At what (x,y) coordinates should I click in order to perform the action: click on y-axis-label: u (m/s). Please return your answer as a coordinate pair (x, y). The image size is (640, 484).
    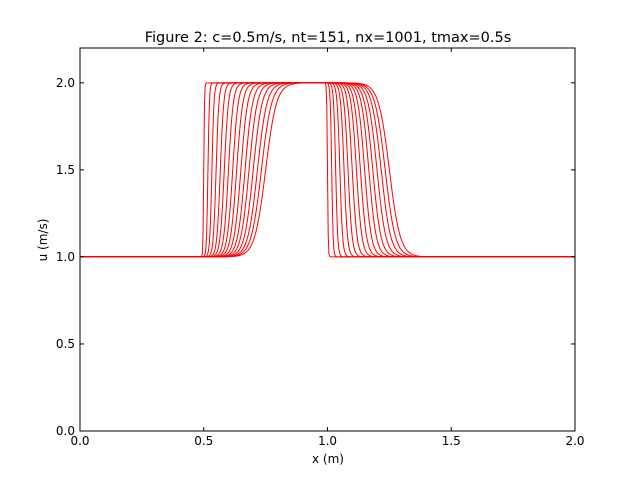
    Looking at the image, I should click on (43, 240).